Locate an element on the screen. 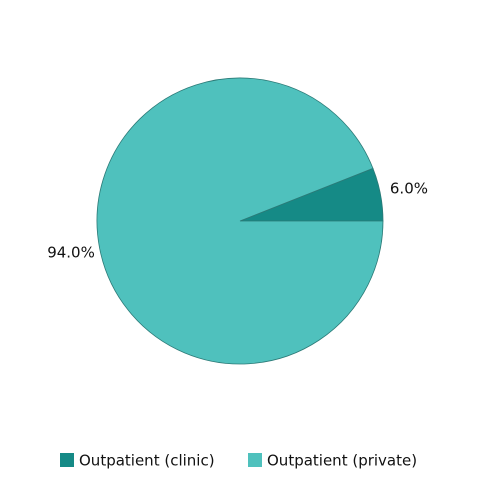  legend-label: Outpatient (clinic) is located at coordinates (147, 461).